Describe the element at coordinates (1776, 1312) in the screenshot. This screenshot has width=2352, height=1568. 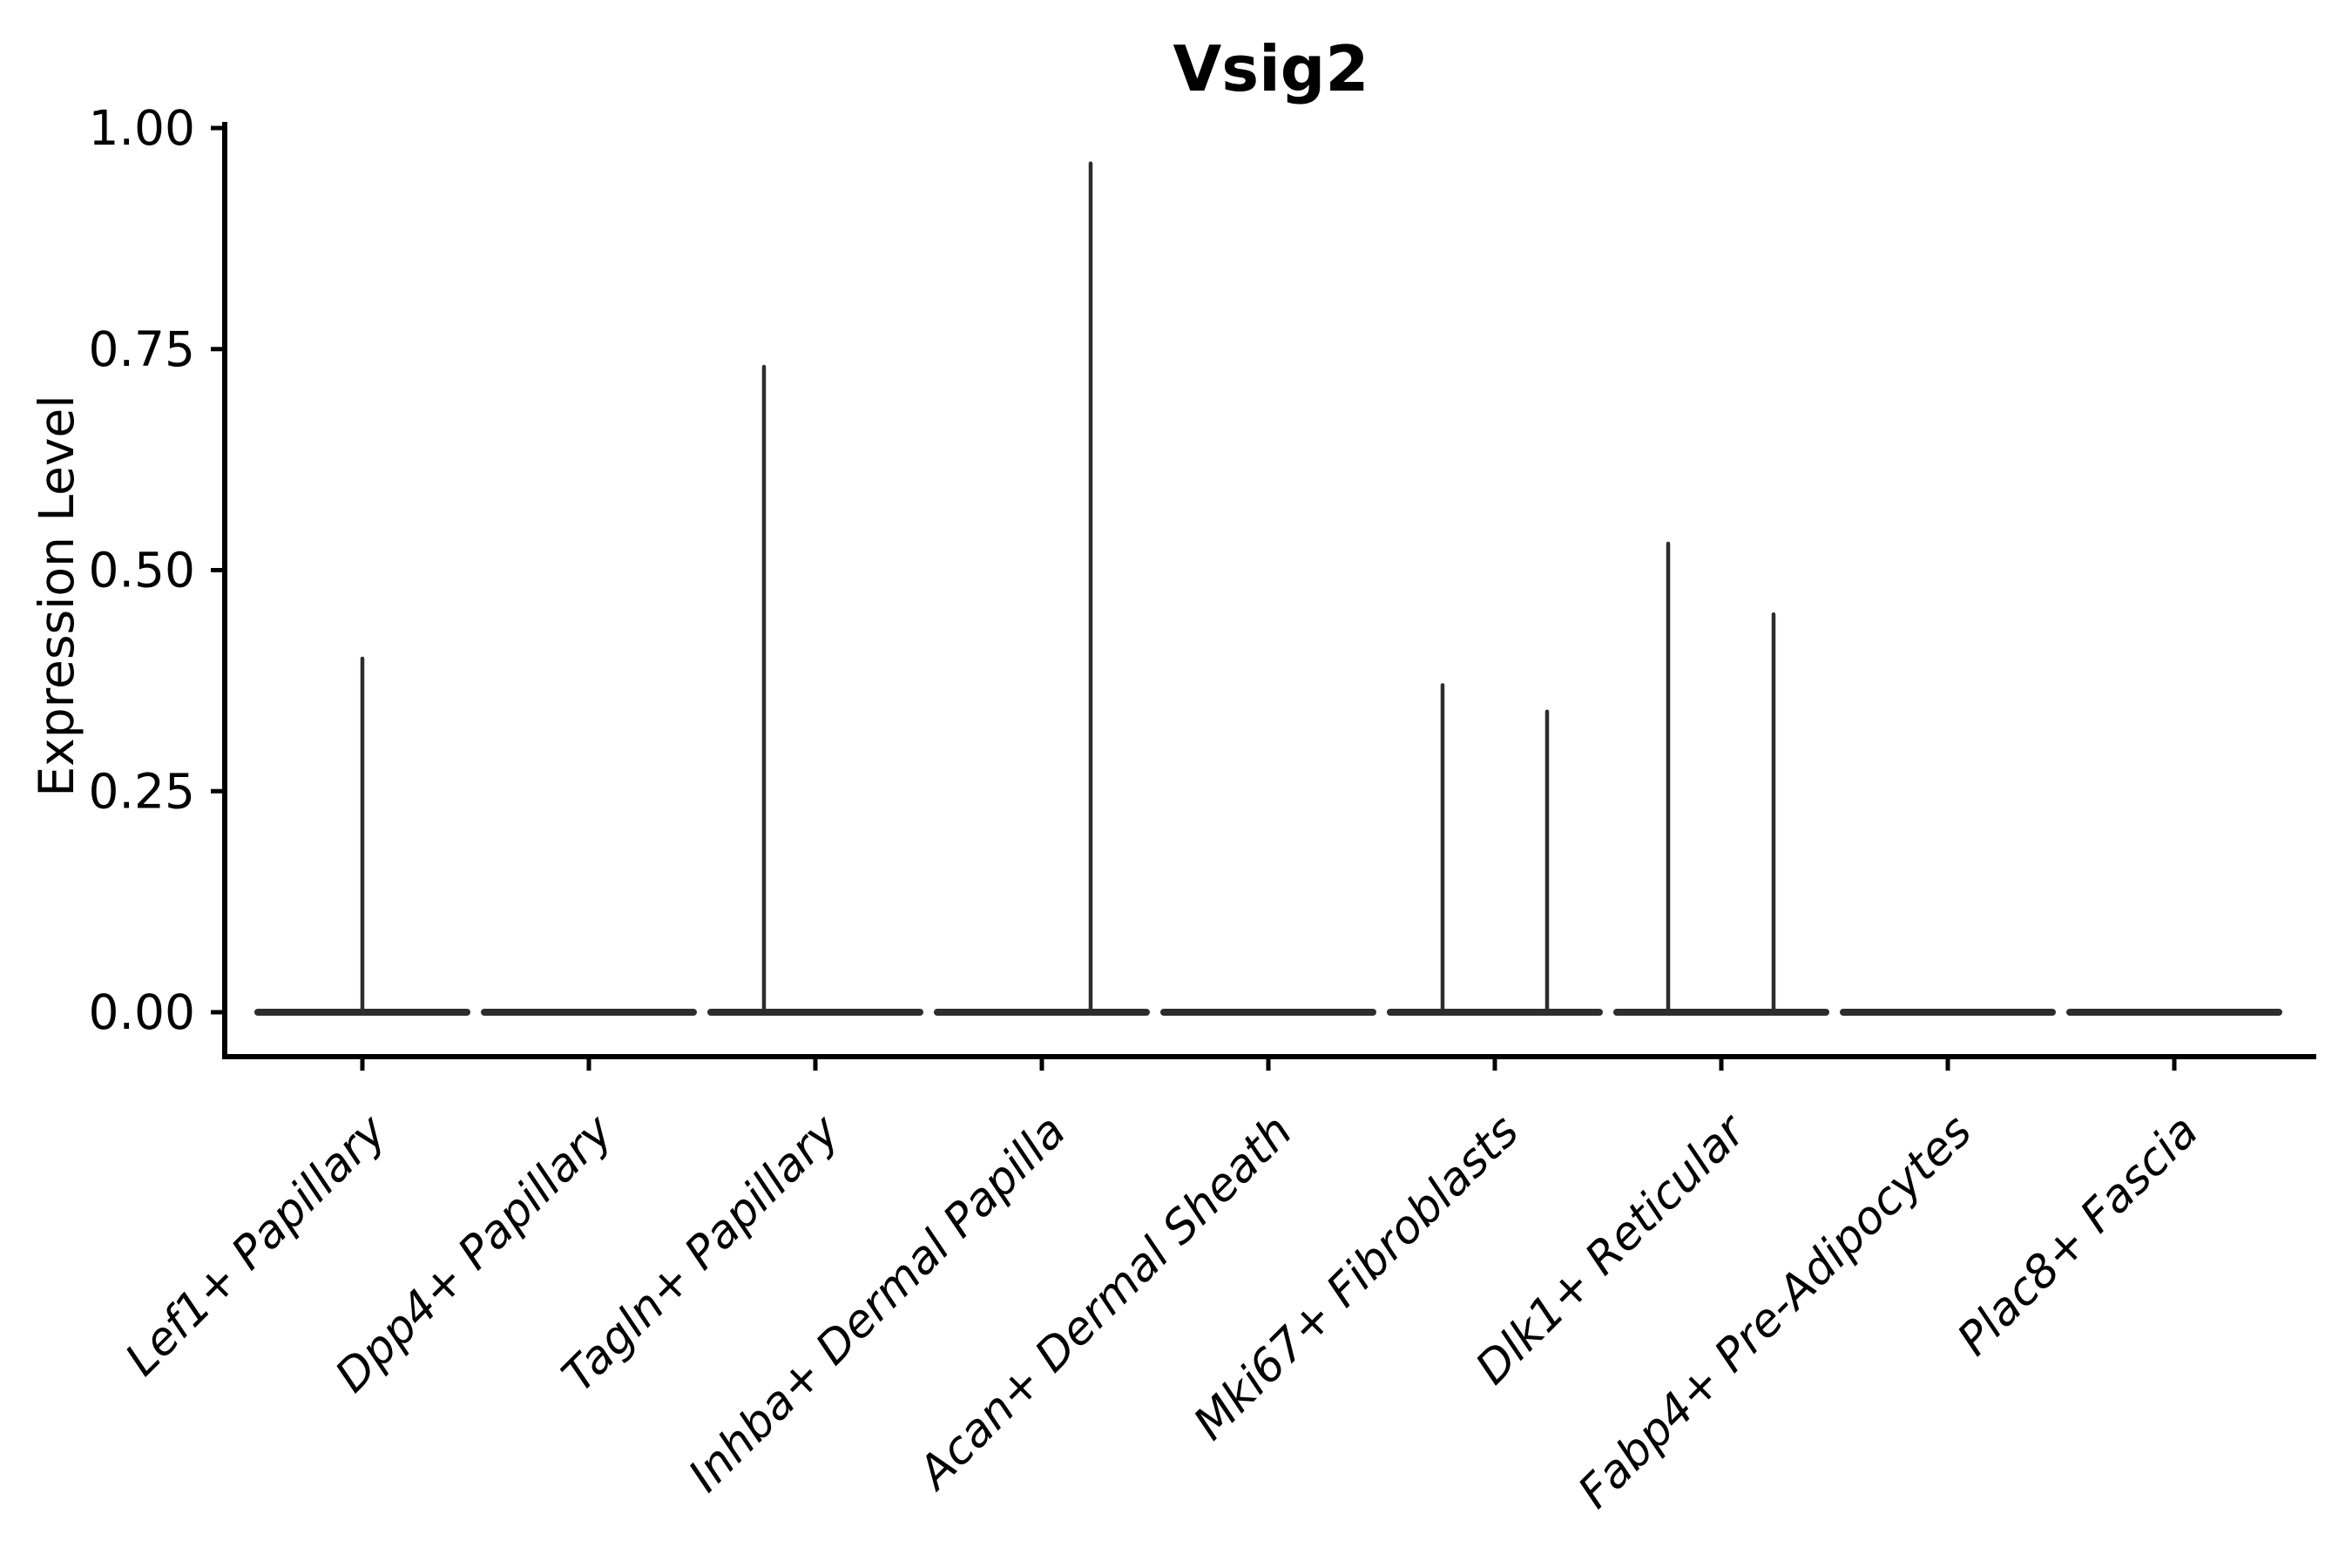
I see `x-tick-label: Fabp4+ Pre-Adipocytes` at that location.